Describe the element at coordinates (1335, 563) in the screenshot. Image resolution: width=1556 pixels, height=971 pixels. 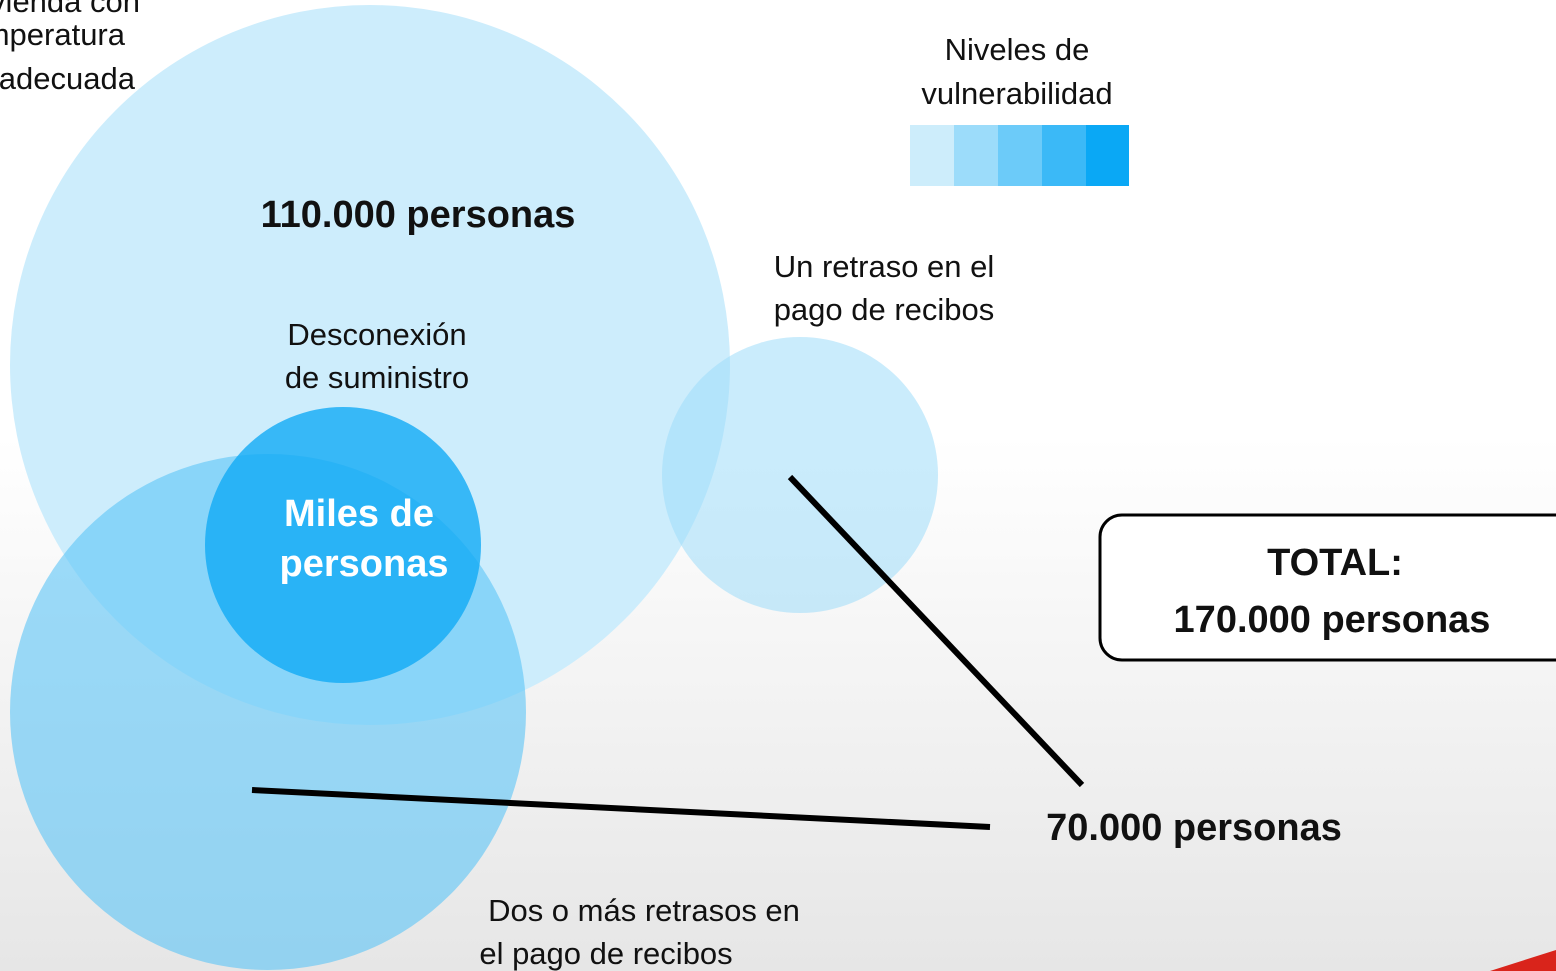
I see `total: TOTAL:` at that location.